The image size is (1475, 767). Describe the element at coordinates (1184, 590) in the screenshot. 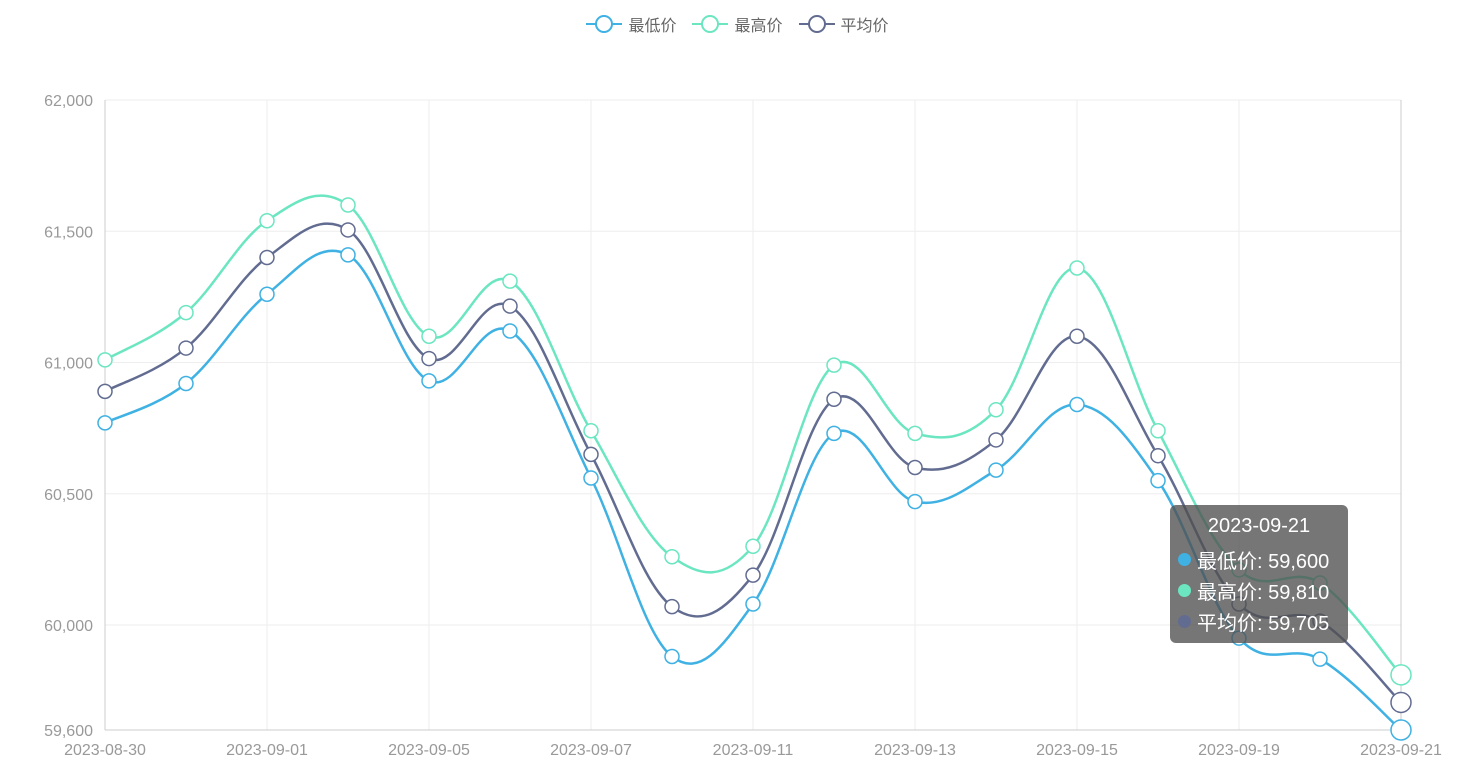

I see `tooltip-dot-max-icon` at that location.